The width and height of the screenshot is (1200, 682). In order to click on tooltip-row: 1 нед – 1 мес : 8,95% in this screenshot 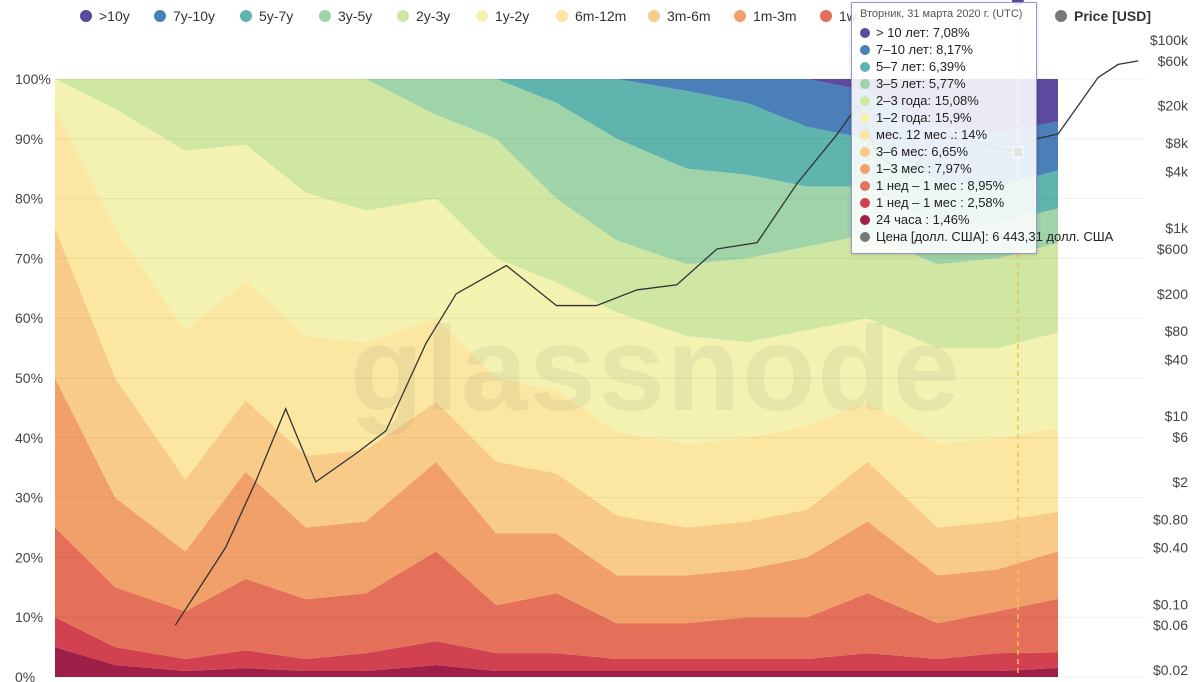, I will do `click(944, 185)`.